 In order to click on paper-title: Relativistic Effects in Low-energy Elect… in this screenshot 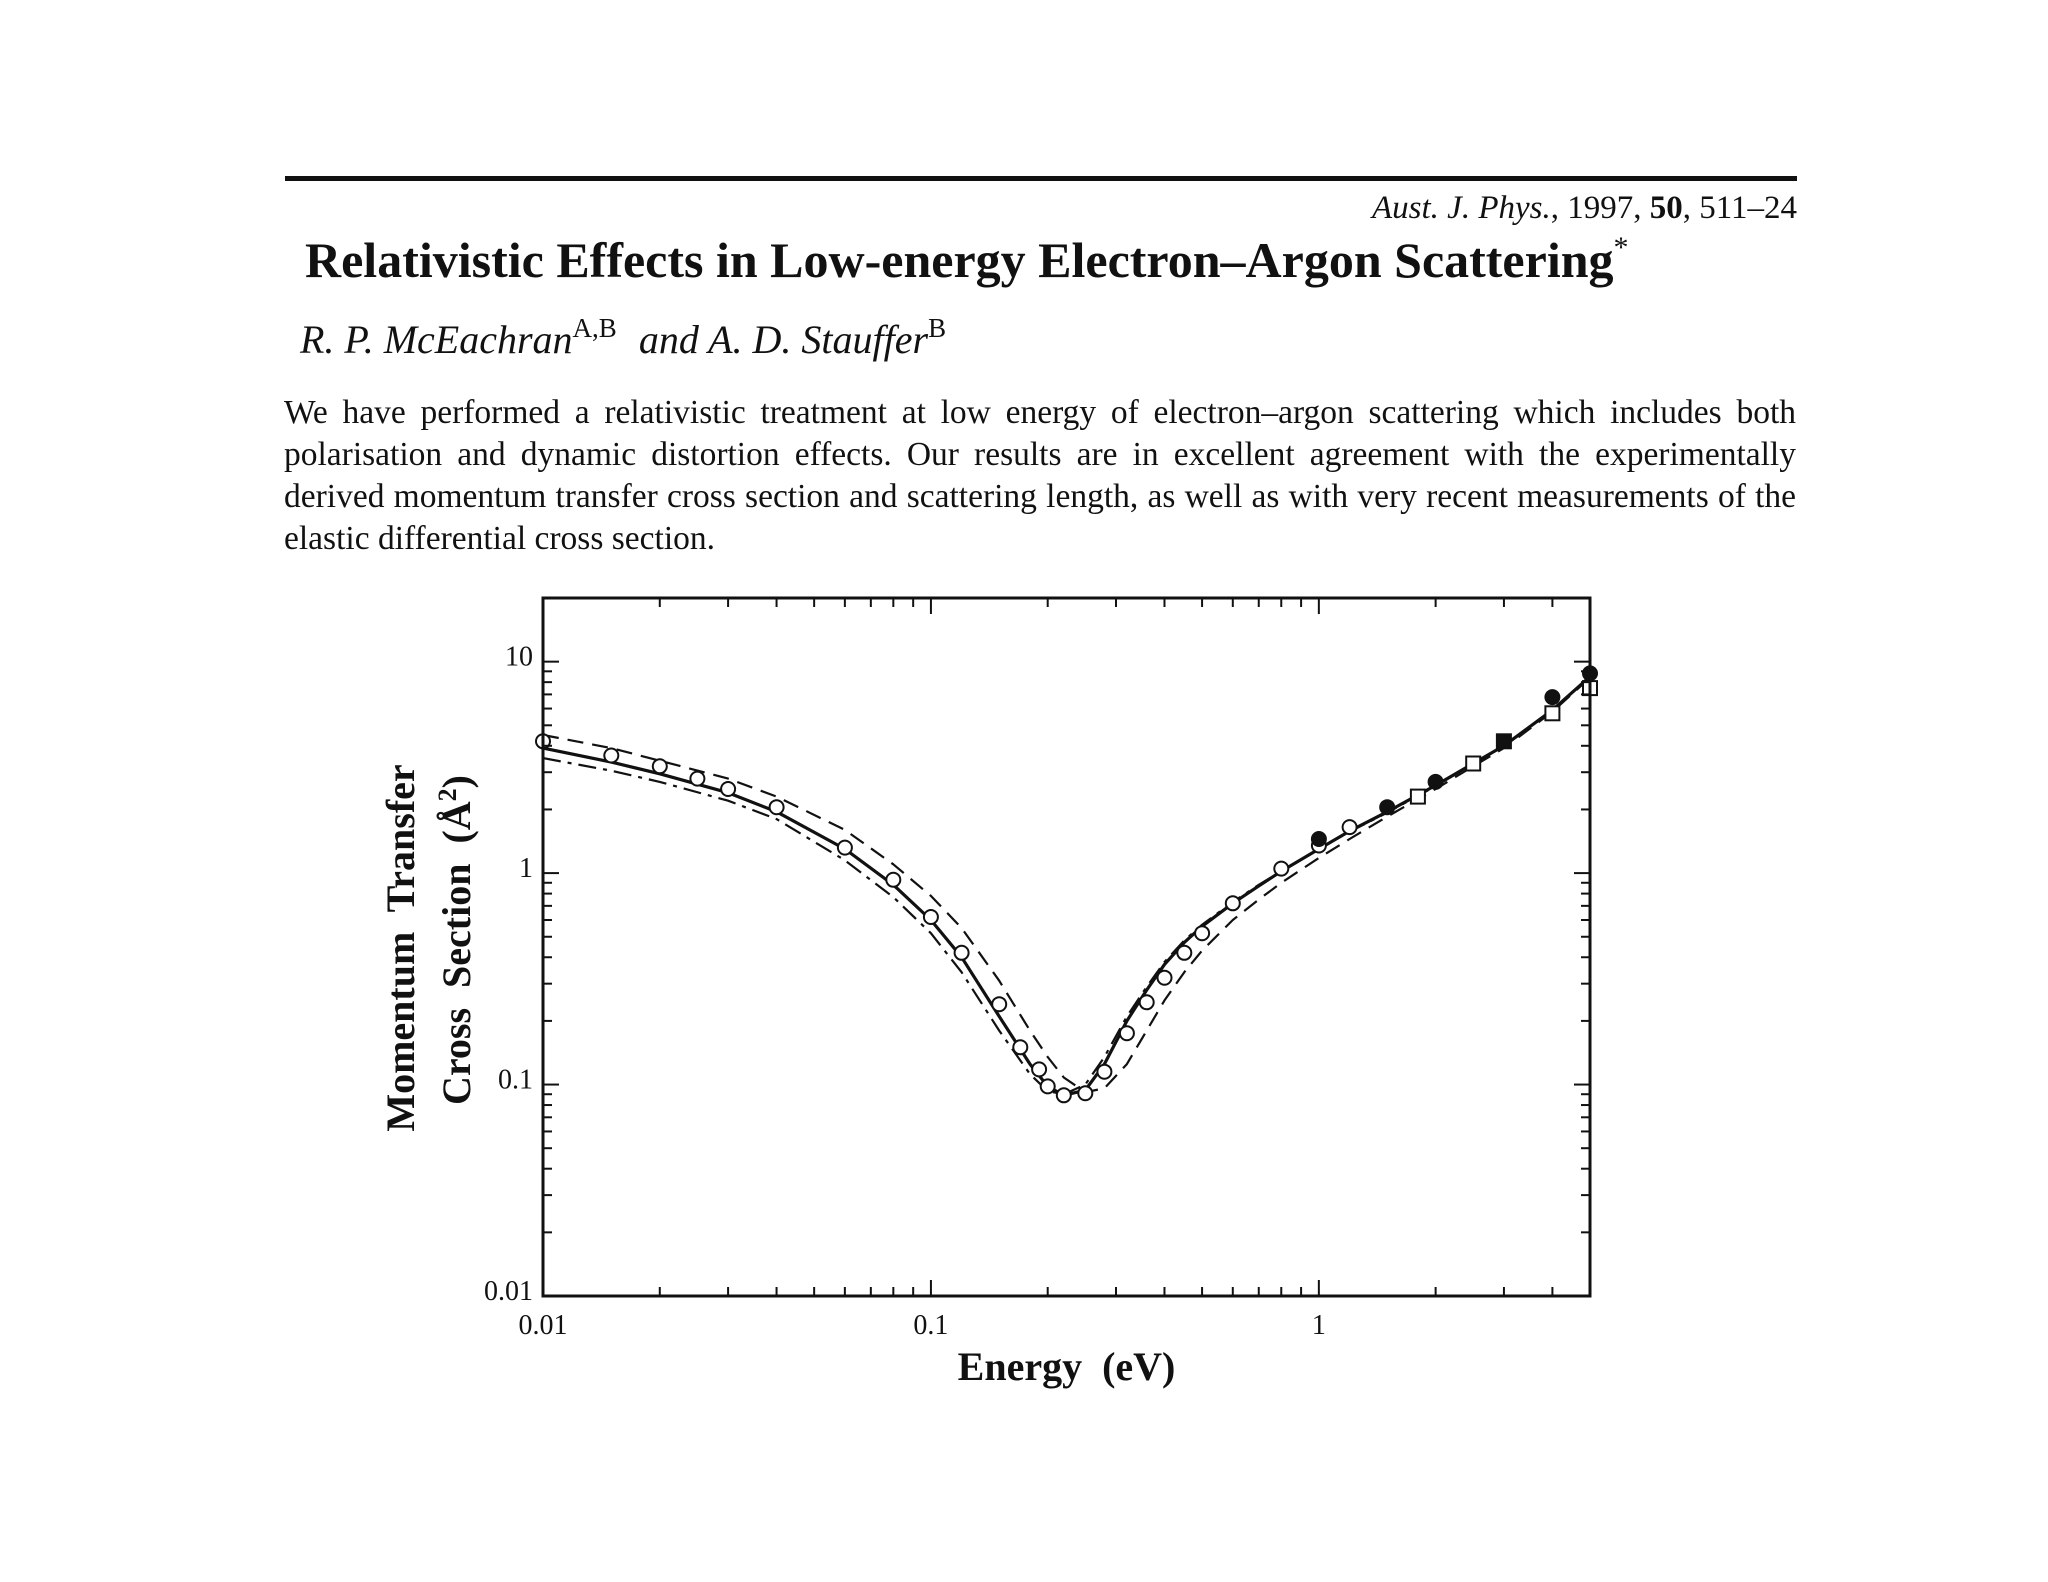, I will do `click(967, 260)`.